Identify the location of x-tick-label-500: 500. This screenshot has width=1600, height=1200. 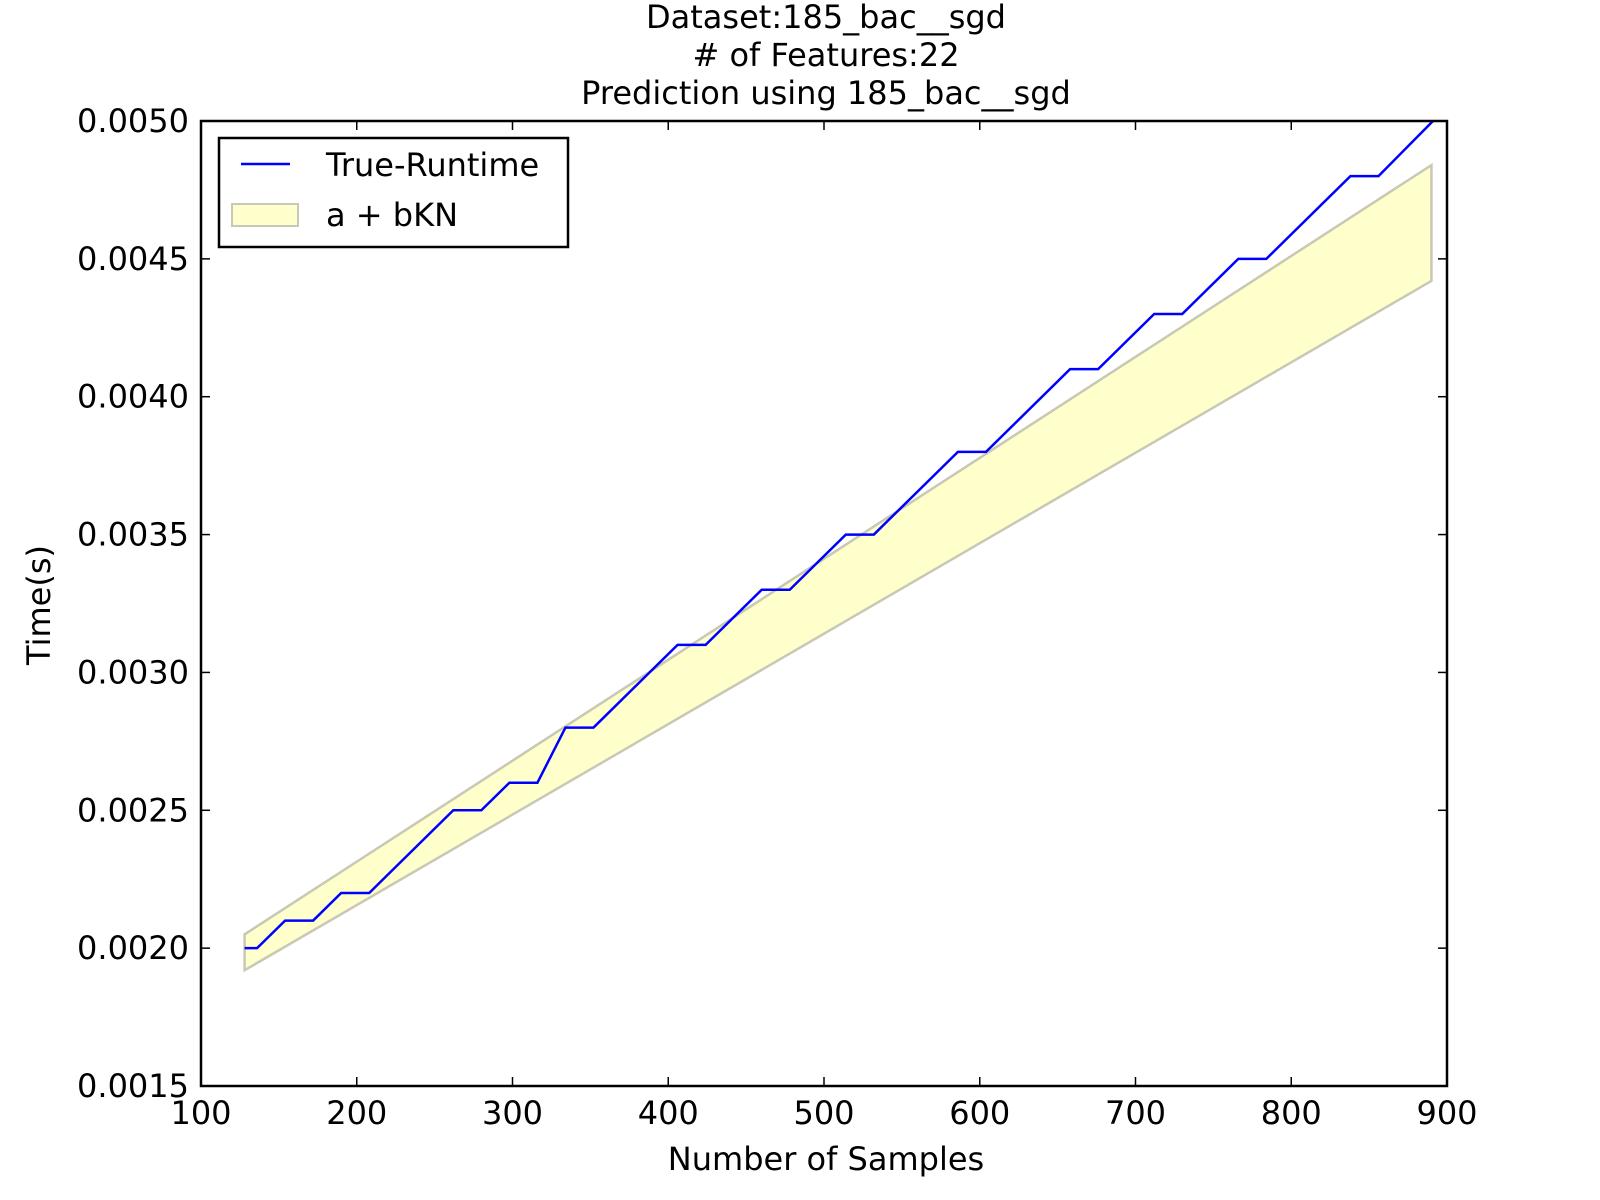
(823, 1113).